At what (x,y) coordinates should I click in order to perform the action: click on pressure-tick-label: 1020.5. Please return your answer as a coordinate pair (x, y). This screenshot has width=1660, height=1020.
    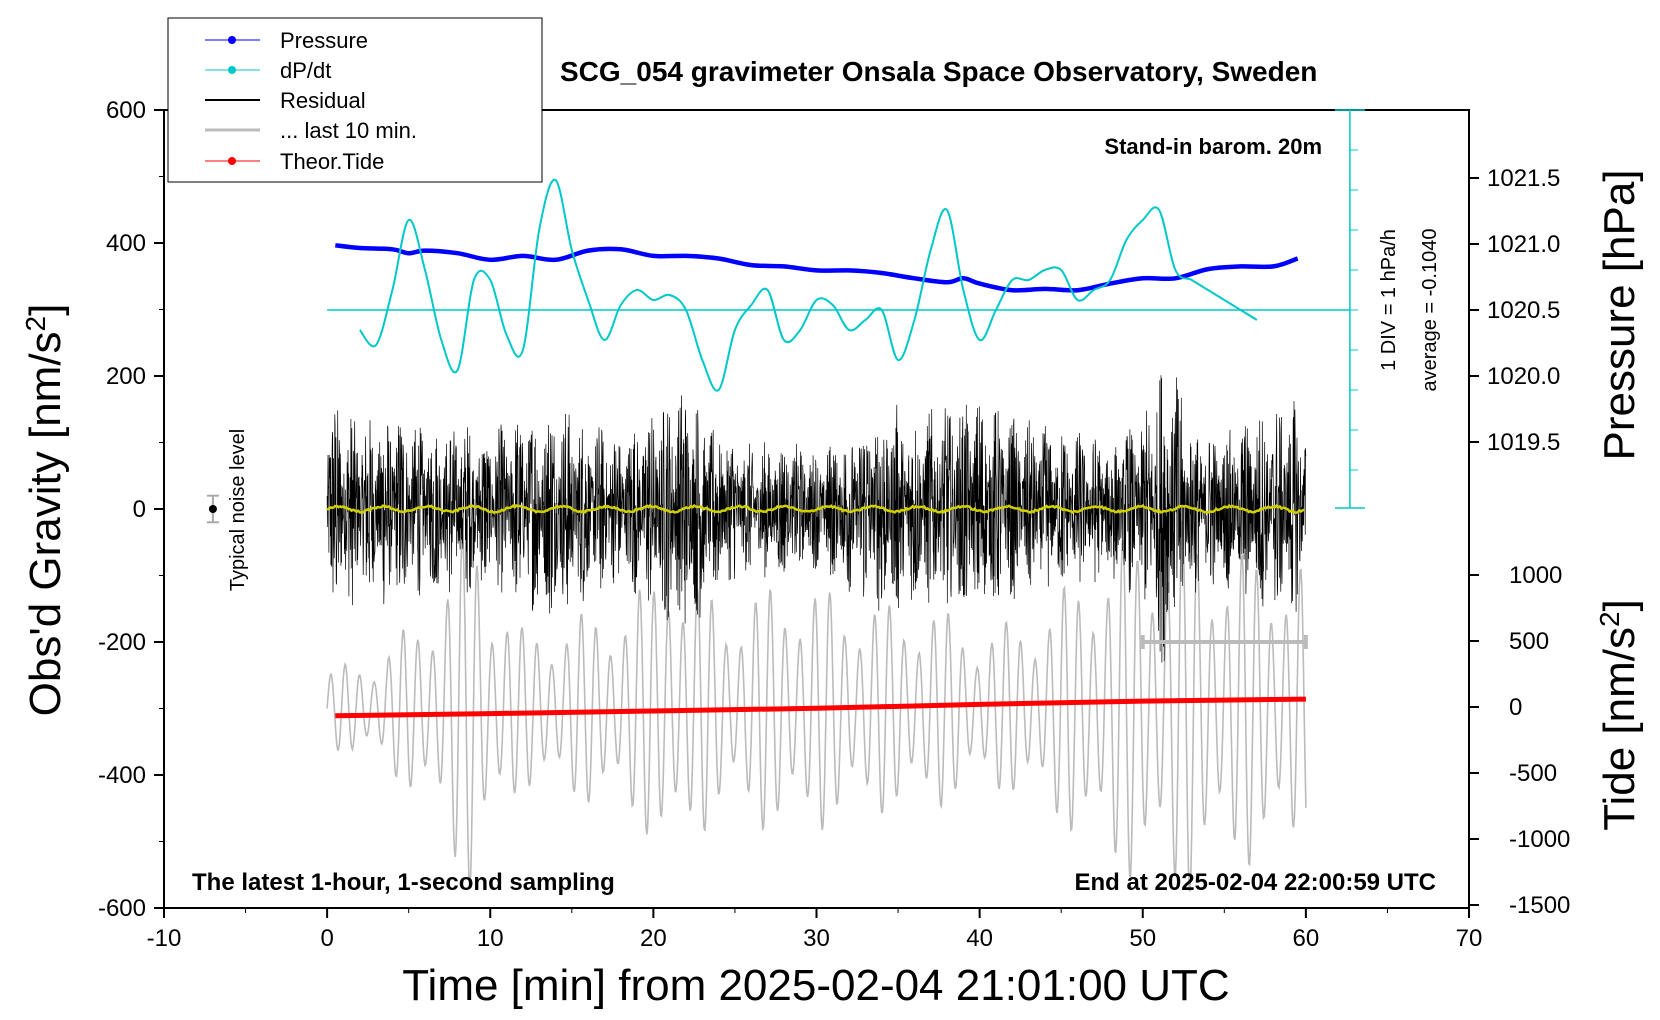
    Looking at the image, I should click on (1523, 310).